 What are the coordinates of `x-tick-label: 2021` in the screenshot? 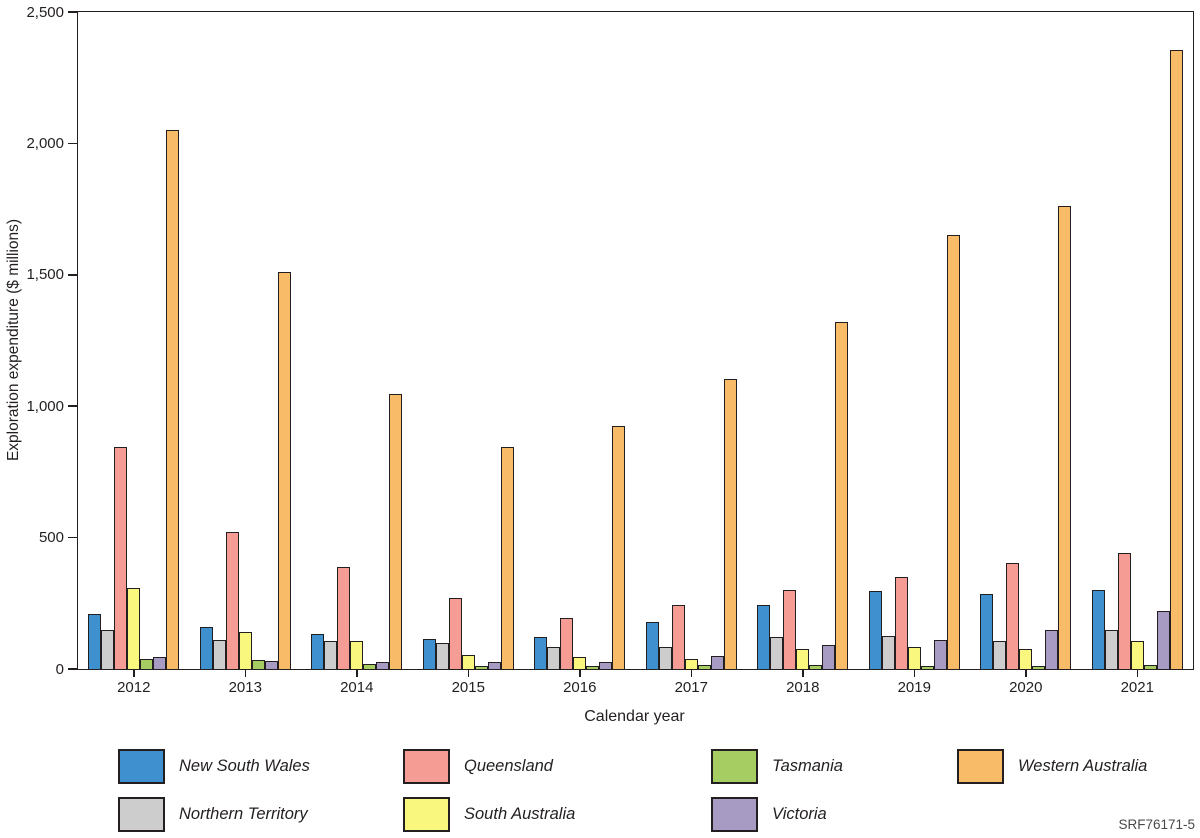 It's located at (1137, 687).